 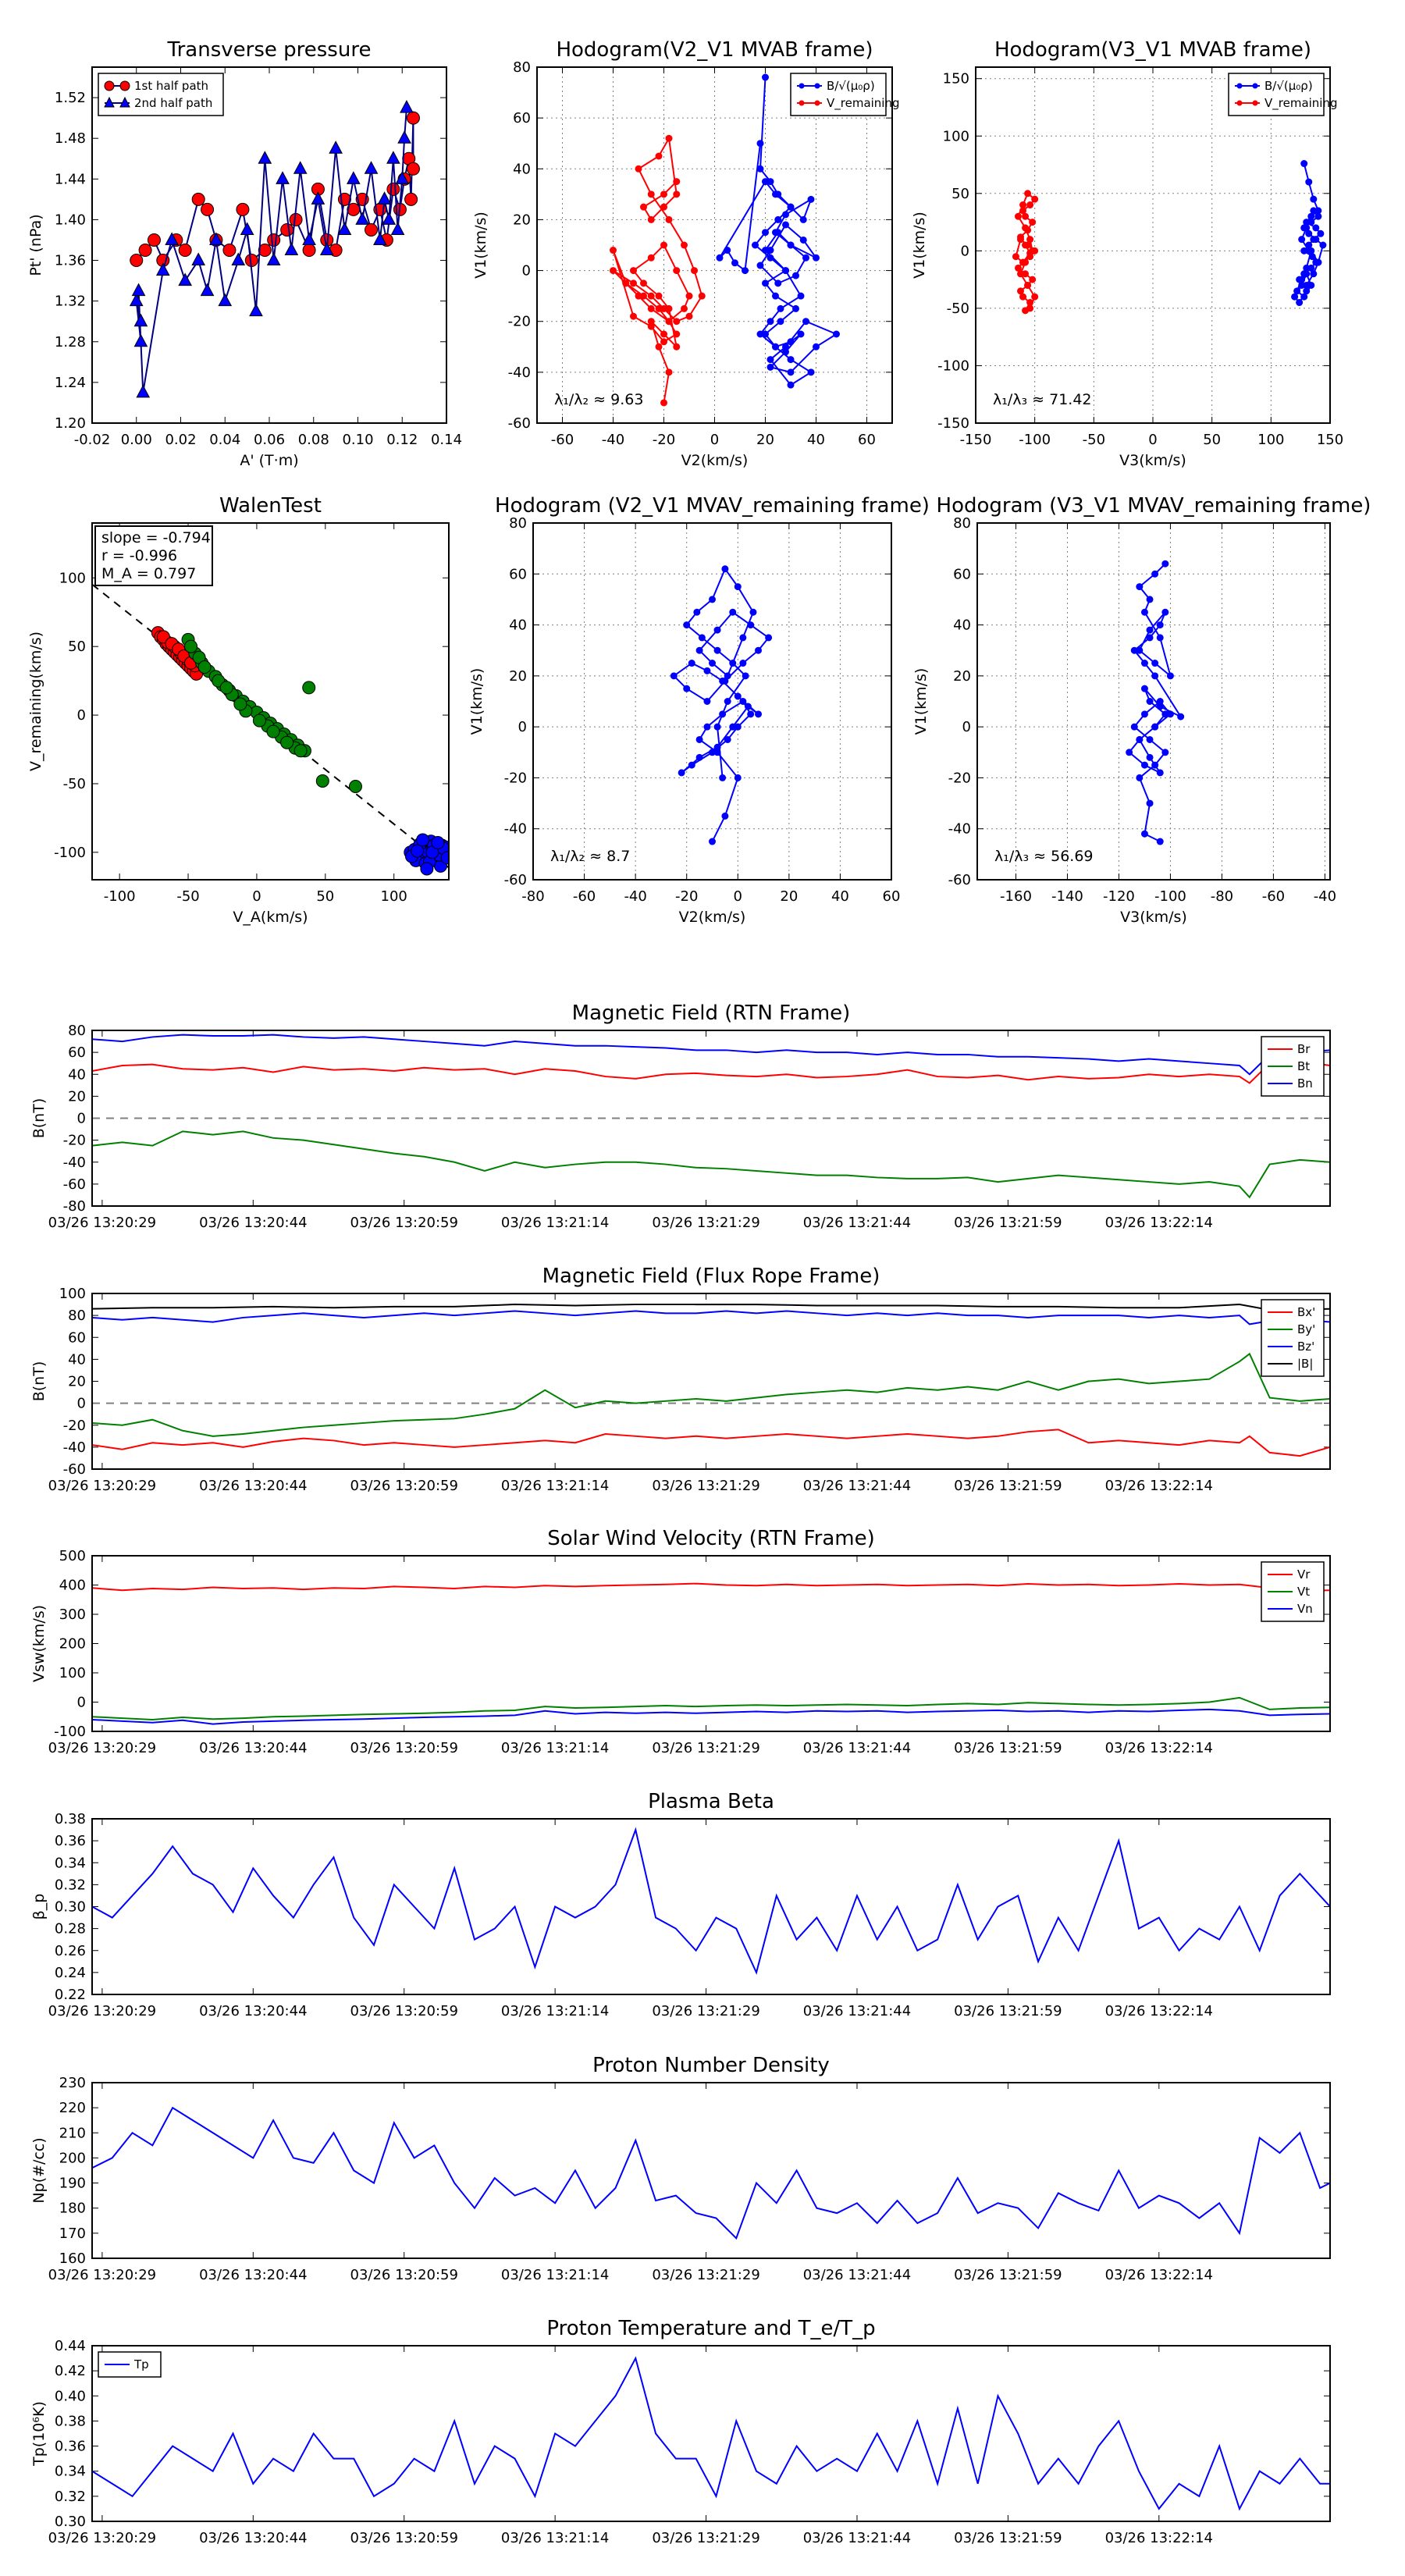 I want to click on ratio-annotation: λ₁/λ₂ ≈ 9.63, so click(x=599, y=399).